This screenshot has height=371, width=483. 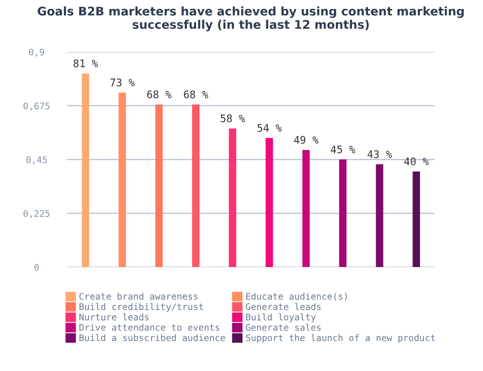 What do you see at coordinates (122, 82) in the screenshot?
I see `data-label: 73 %` at bounding box center [122, 82].